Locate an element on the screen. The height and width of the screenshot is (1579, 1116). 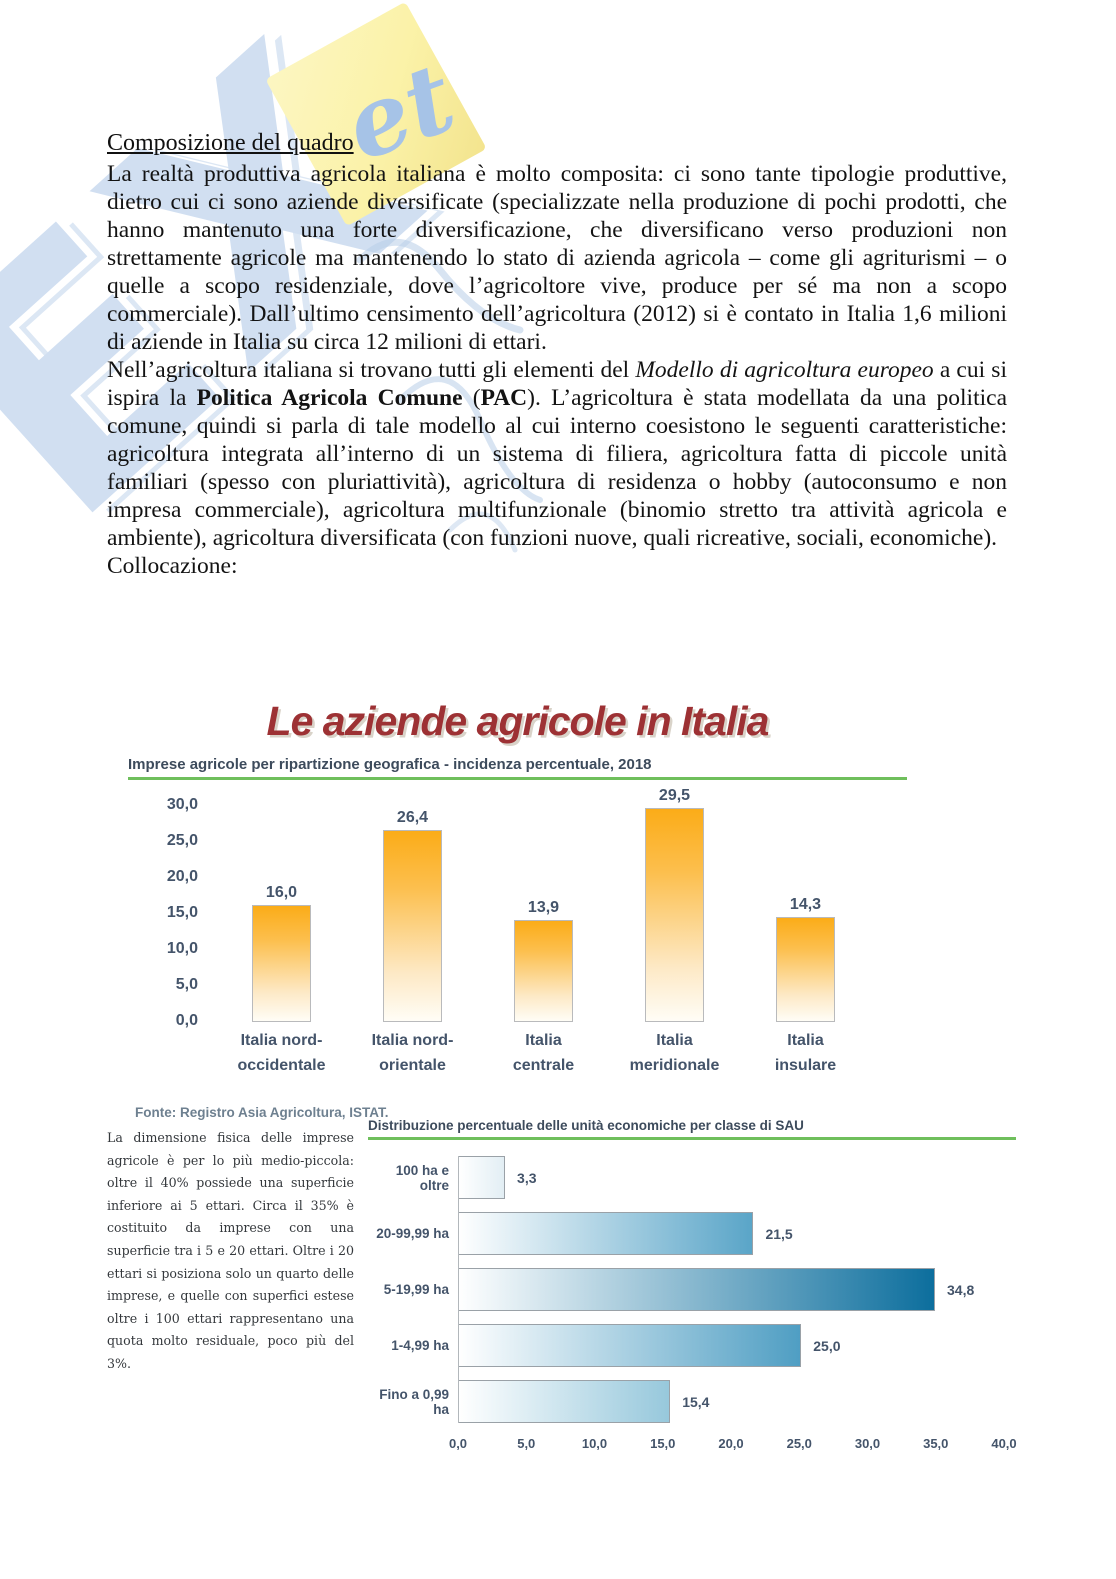
y-tick-label: 10,0 is located at coordinates (182, 948).